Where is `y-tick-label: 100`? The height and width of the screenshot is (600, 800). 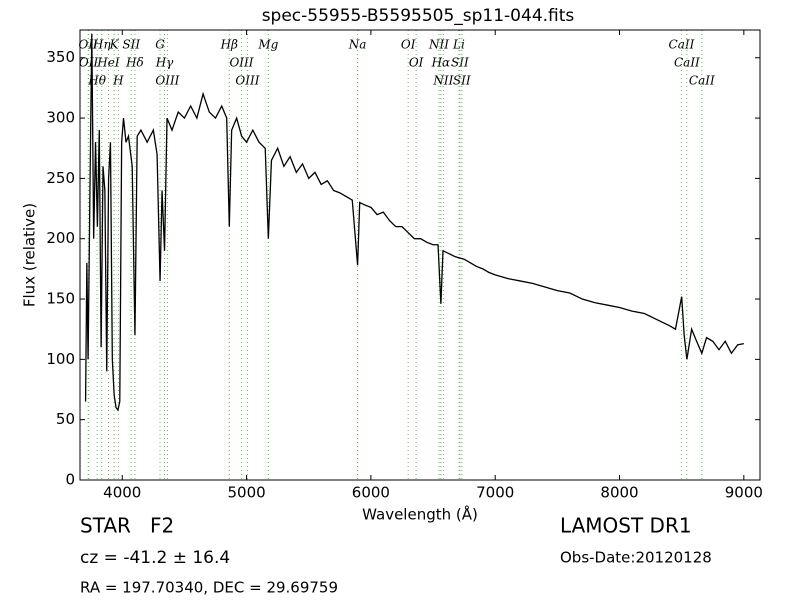
y-tick-label: 100 is located at coordinates (60, 359).